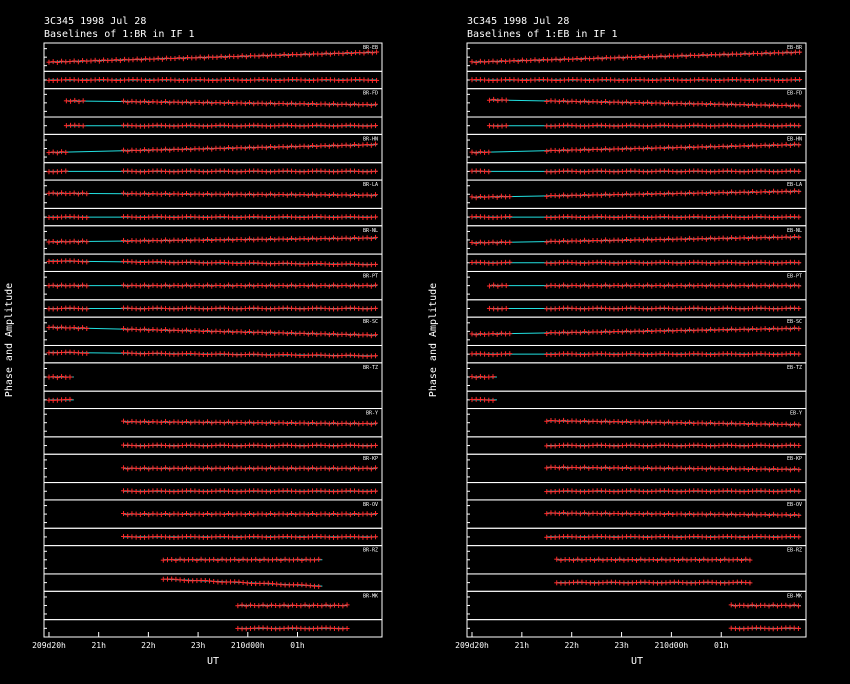 The width and height of the screenshot is (850, 684). I want to click on x-tick-label: 22h, so click(148, 645).